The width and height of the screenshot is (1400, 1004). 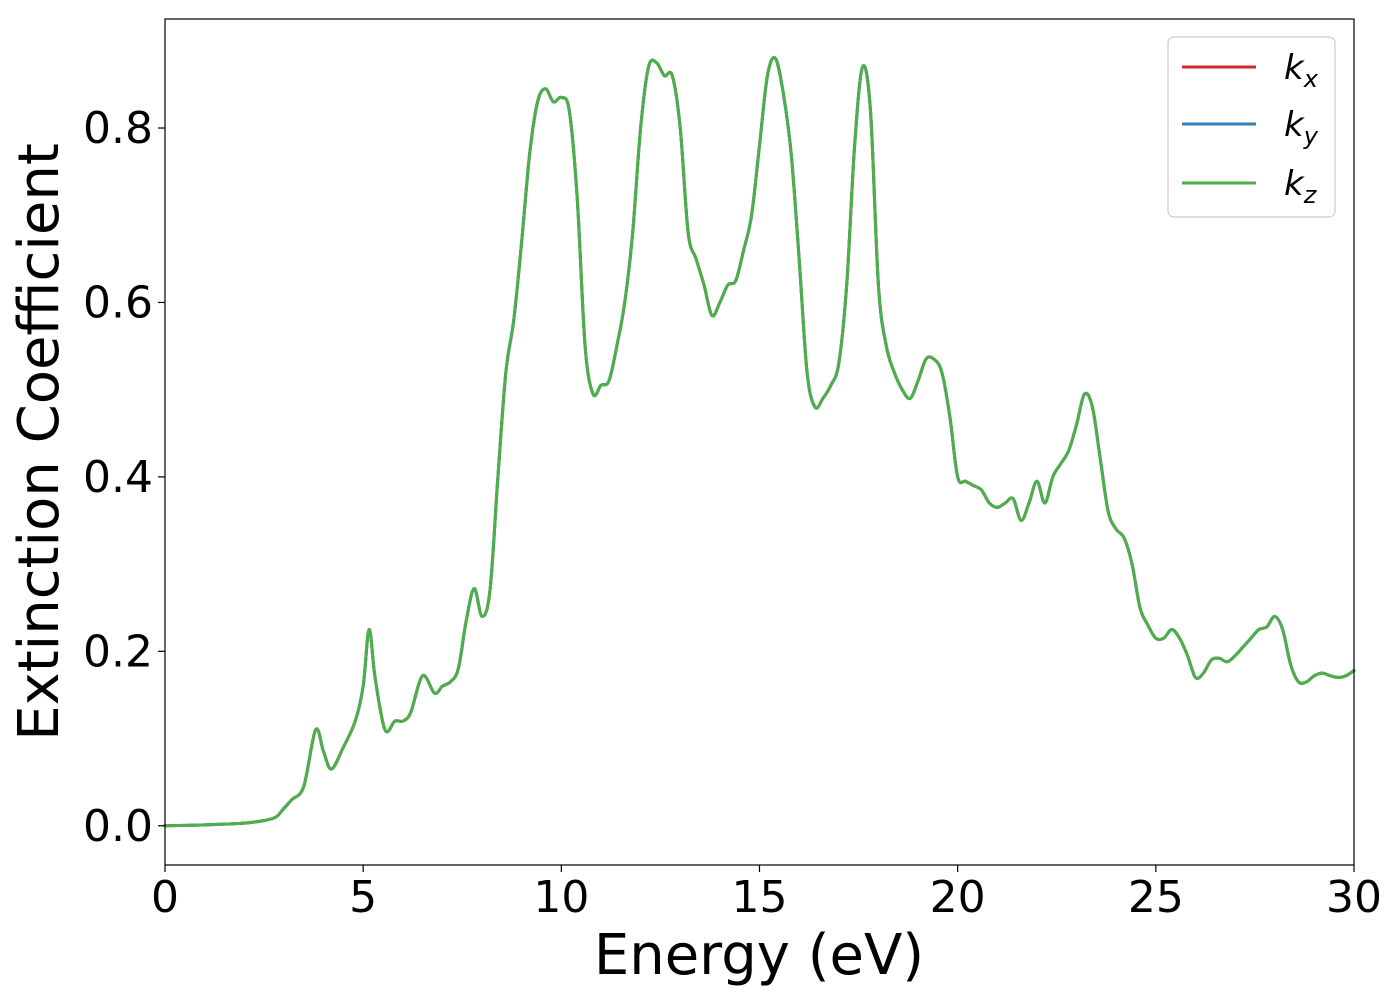 I want to click on y-tick-label: 0.2, so click(x=118, y=651).